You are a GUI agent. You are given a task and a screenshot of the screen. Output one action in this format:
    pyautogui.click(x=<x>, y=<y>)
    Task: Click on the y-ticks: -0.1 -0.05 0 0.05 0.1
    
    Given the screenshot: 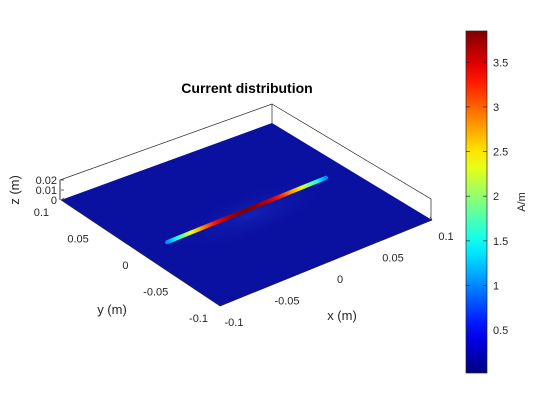 What is the action you would take?
    pyautogui.click(x=129, y=261)
    